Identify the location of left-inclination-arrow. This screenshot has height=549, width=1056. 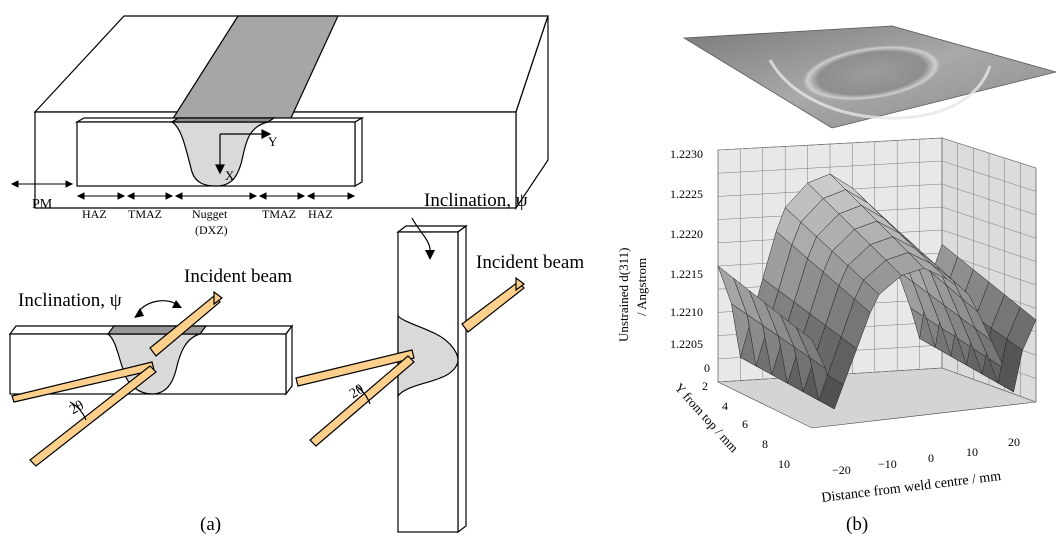
(157, 306).